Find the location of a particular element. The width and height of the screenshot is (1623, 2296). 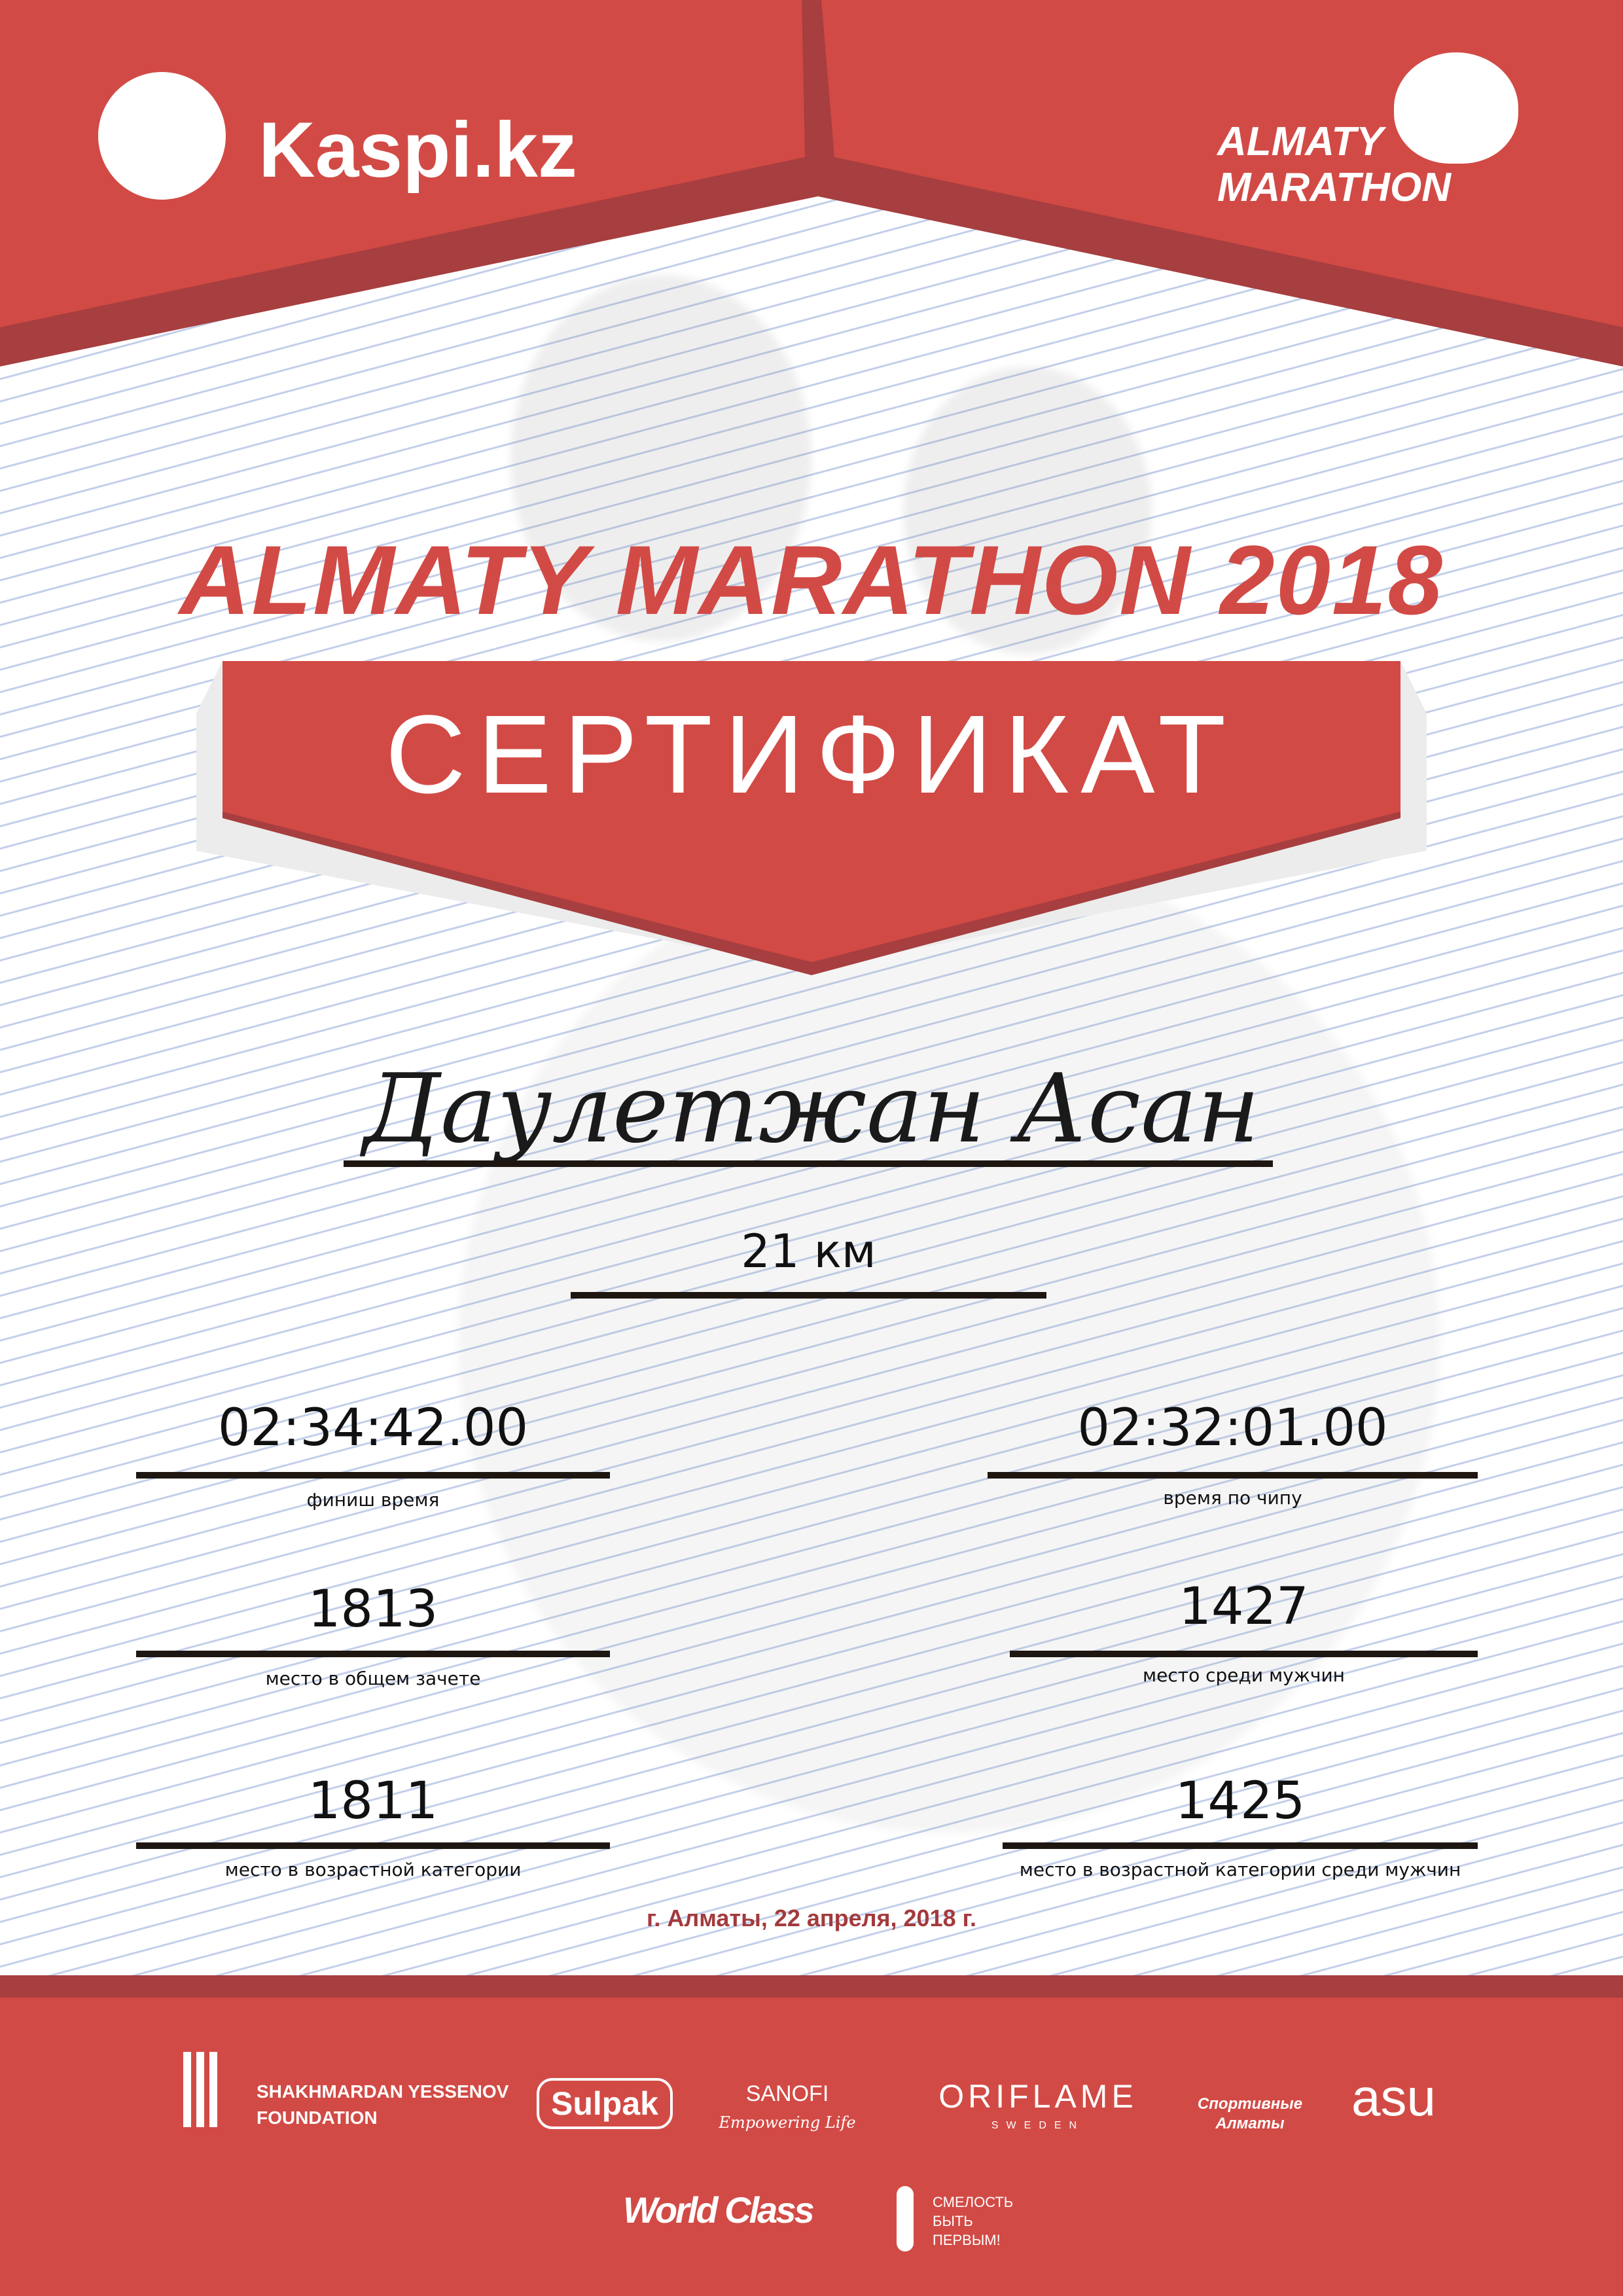

age-place-label: место в возрастной категории is located at coordinates (373, 1869).